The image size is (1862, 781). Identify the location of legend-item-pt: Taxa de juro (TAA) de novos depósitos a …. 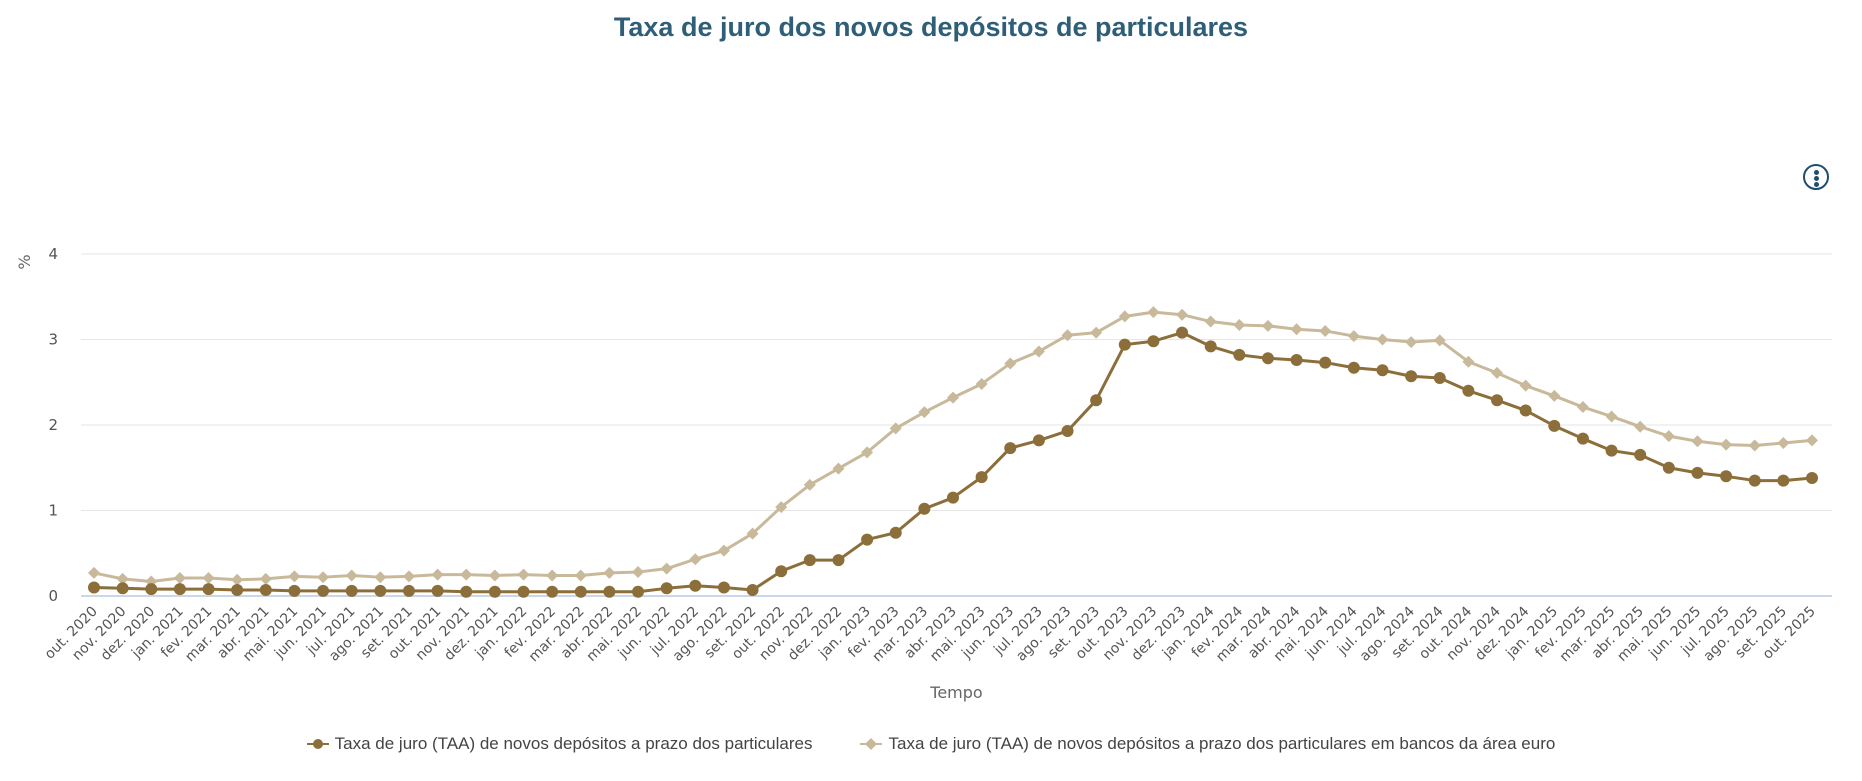
(559, 744).